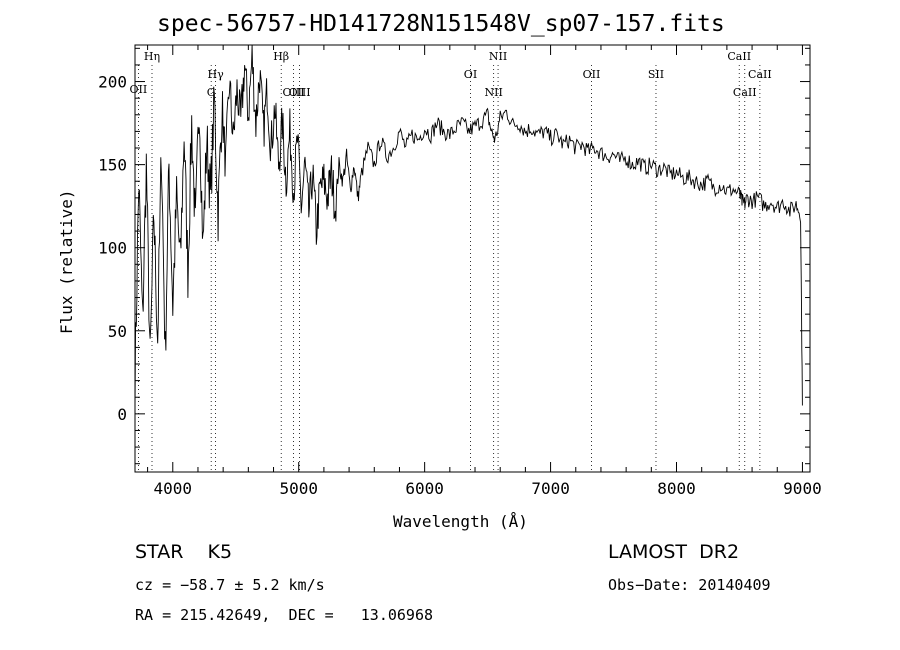 Image resolution: width=900 pixels, height=650 pixels. Describe the element at coordinates (173, 488) in the screenshot. I see `x-tick-label: 4000` at that location.